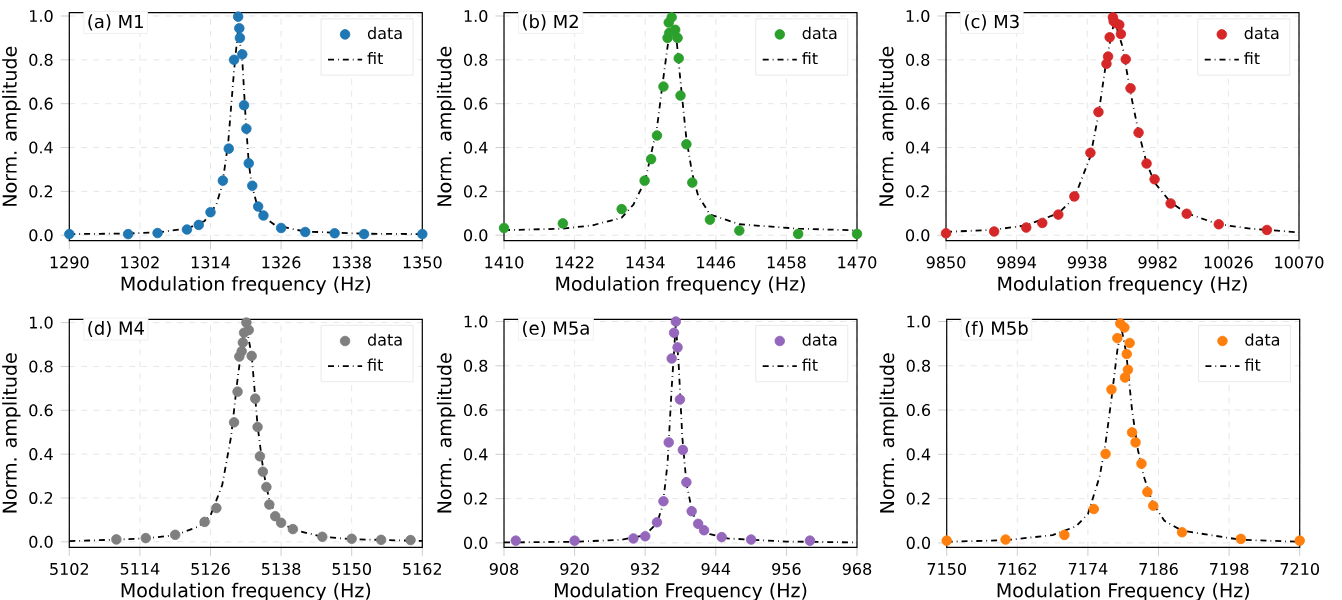 This screenshot has height=600, width=1342. Describe the element at coordinates (281, 262) in the screenshot. I see `x-tick-label: 1326` at that location.